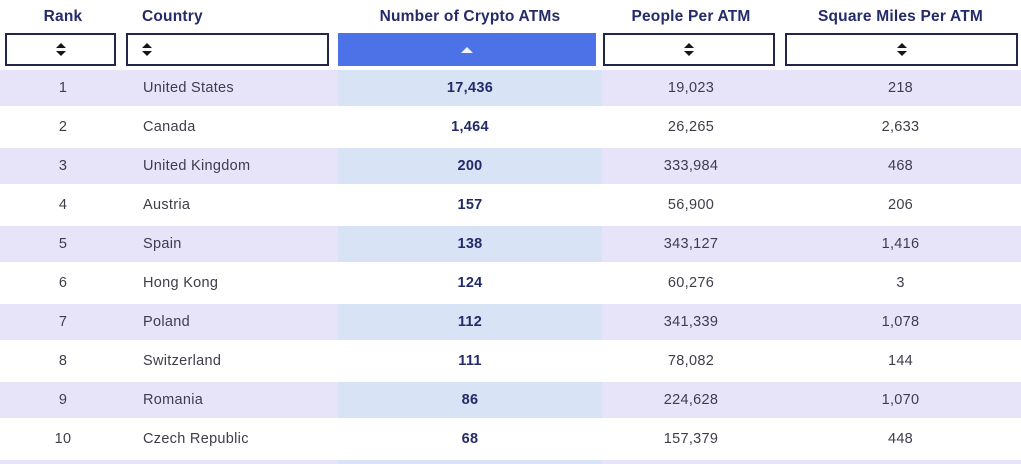 This screenshot has height=464, width=1021. I want to click on table-row: 6 Hong Kong 124 60,276 3, so click(510, 284).